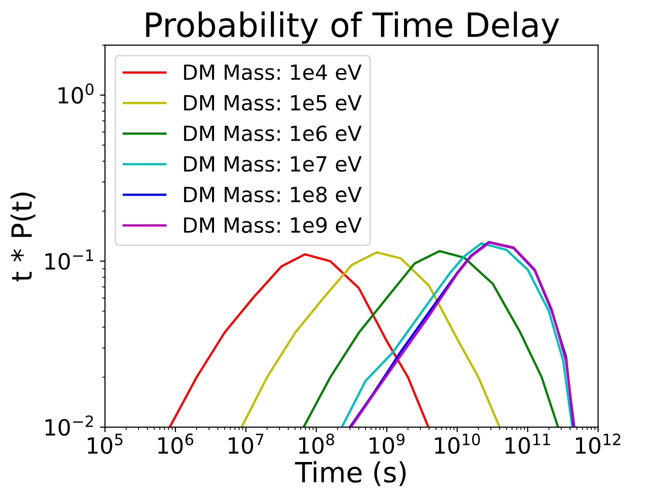 This screenshot has height=491, width=648. What do you see at coordinates (598, 444) in the screenshot?
I see `x-tick-label: 10$^{12}$` at bounding box center [598, 444].